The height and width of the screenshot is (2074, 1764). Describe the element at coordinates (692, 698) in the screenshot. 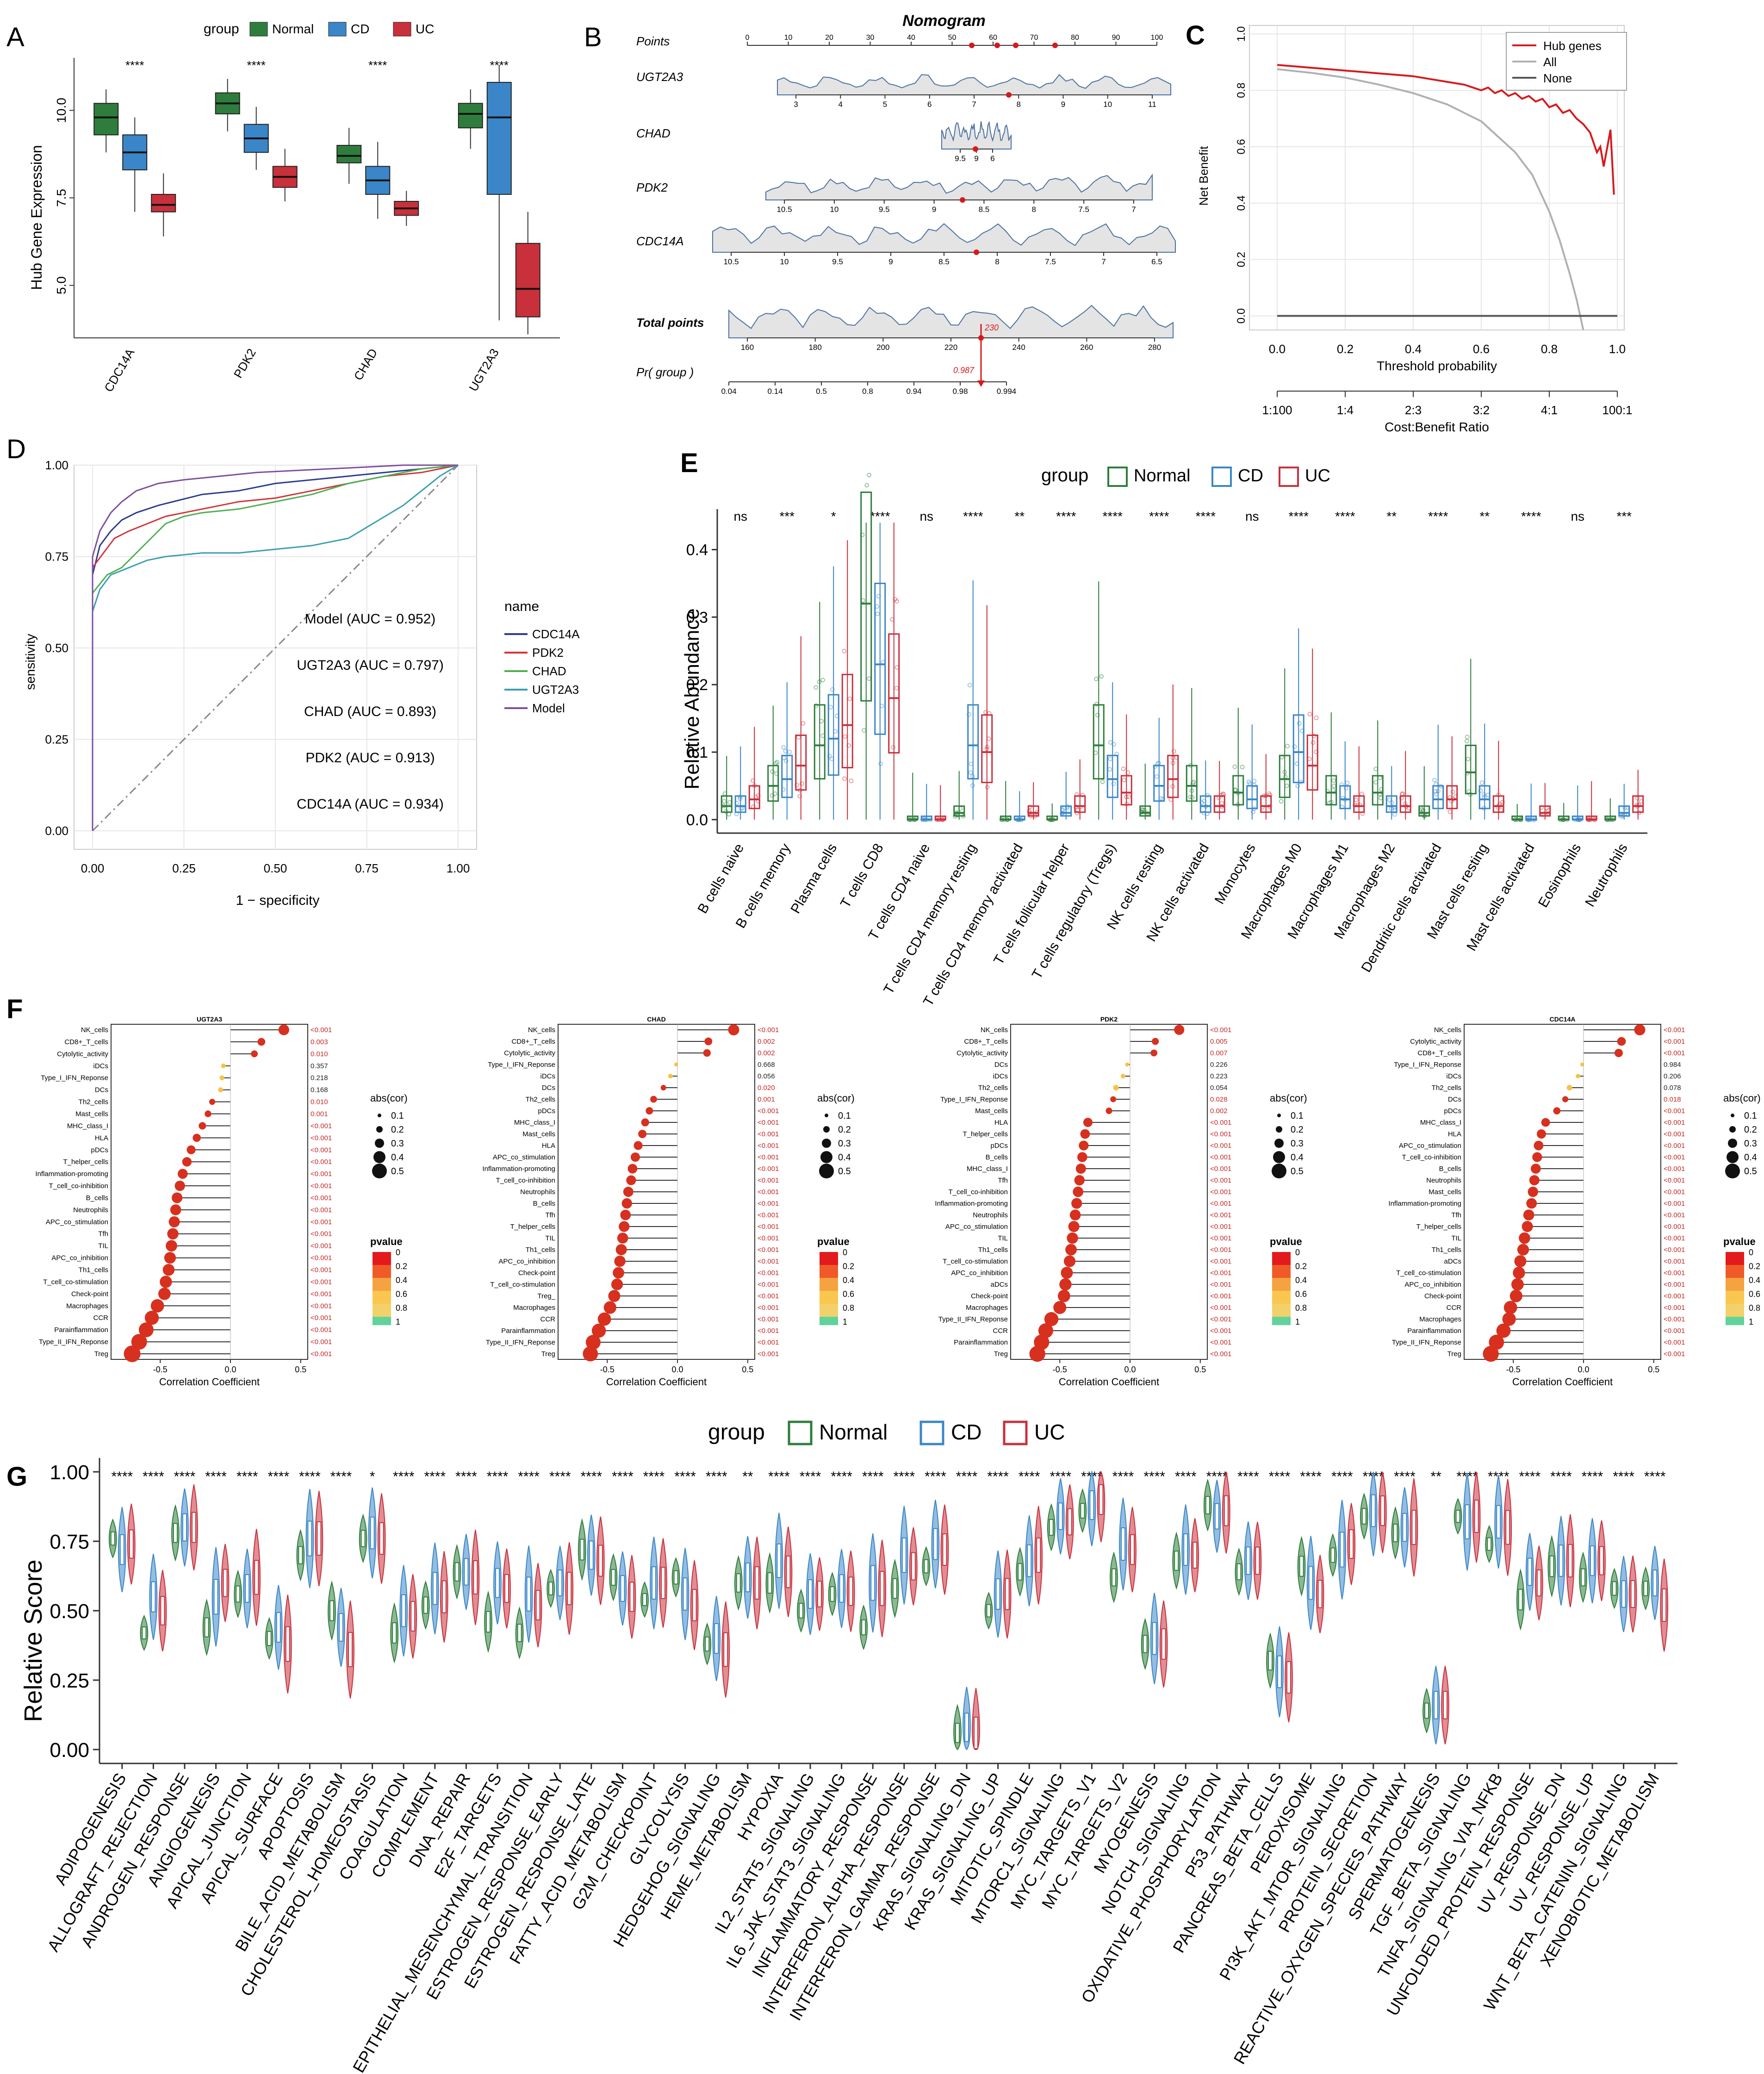

I see `panel-e-ylabel: Relative Abundance` at that location.